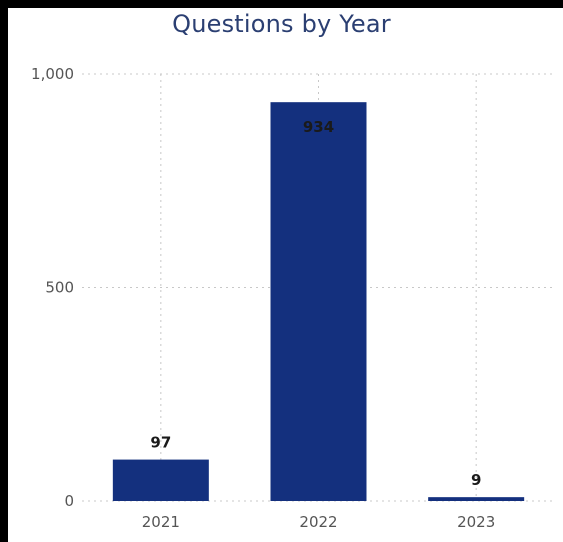 The height and width of the screenshot is (542, 563). I want to click on x-axis: 2021 2022 2023, so click(319, 522).